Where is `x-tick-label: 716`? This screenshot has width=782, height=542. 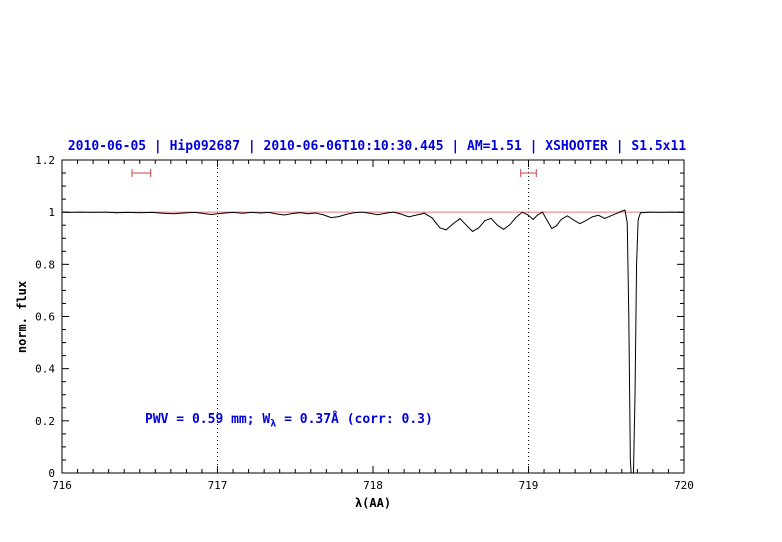 x-tick-label: 716 is located at coordinates (62, 485).